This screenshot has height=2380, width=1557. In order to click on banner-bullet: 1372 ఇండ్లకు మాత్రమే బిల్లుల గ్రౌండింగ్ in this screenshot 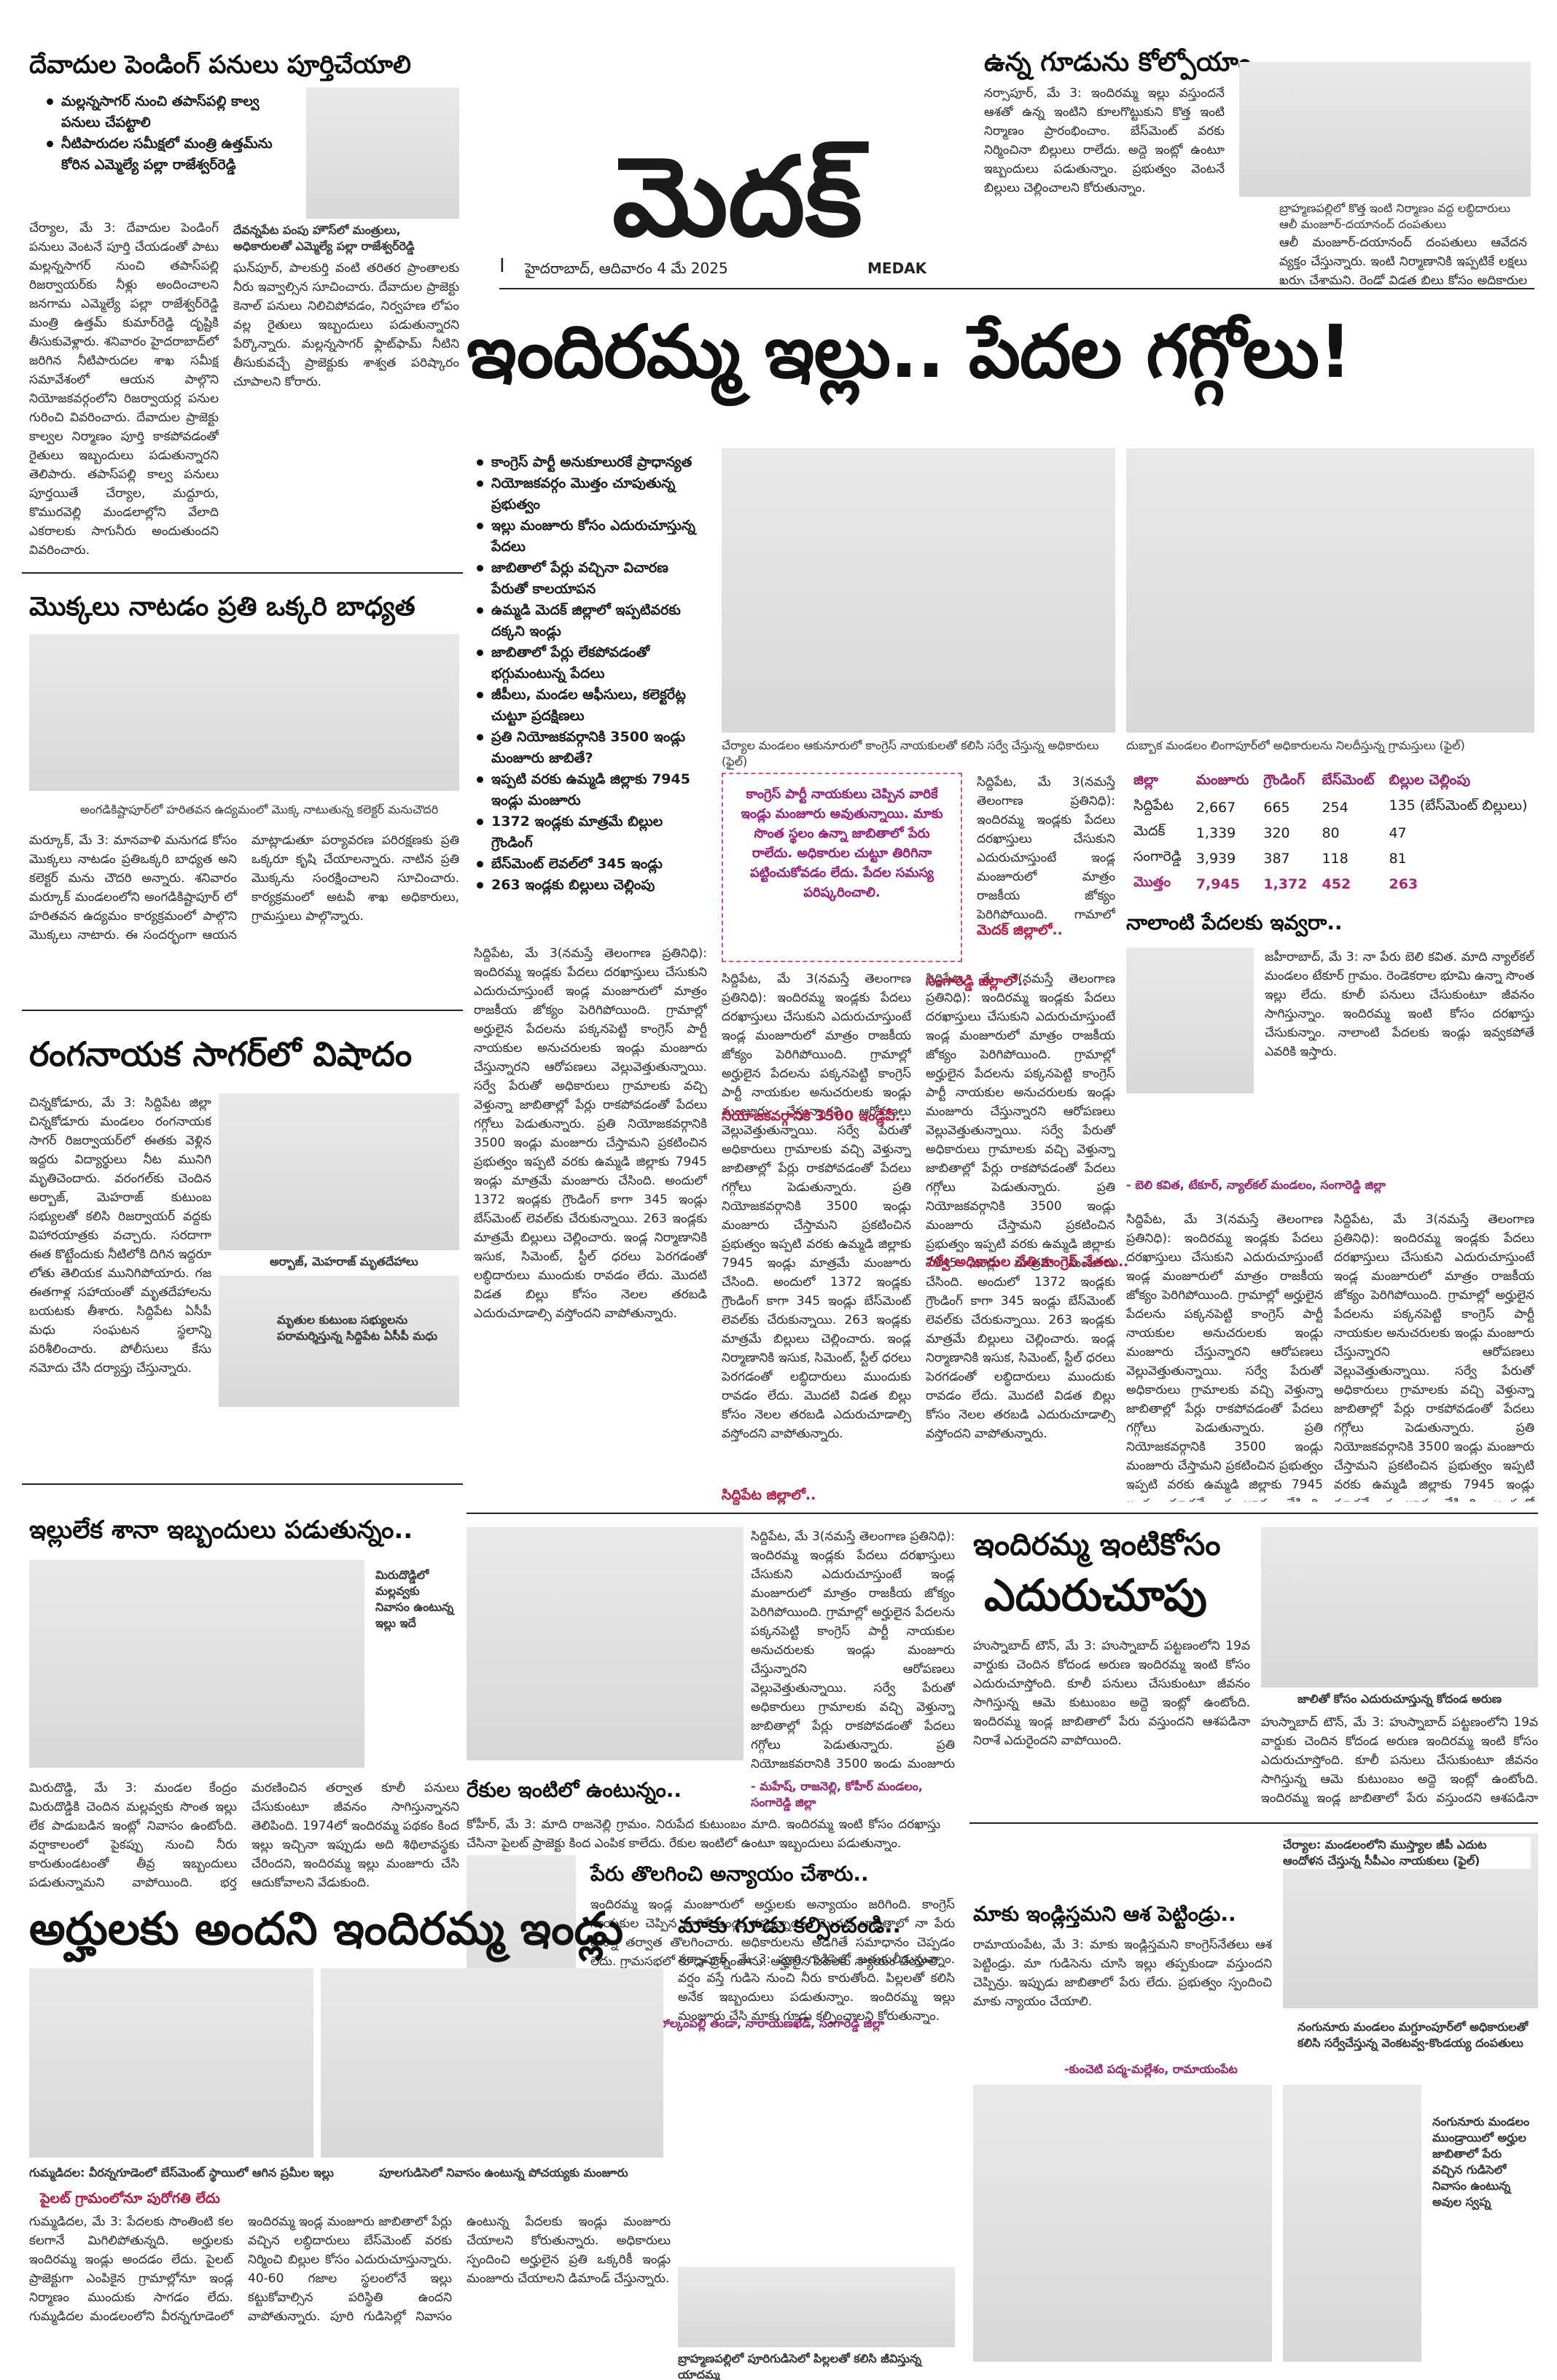, I will do `click(590, 832)`.